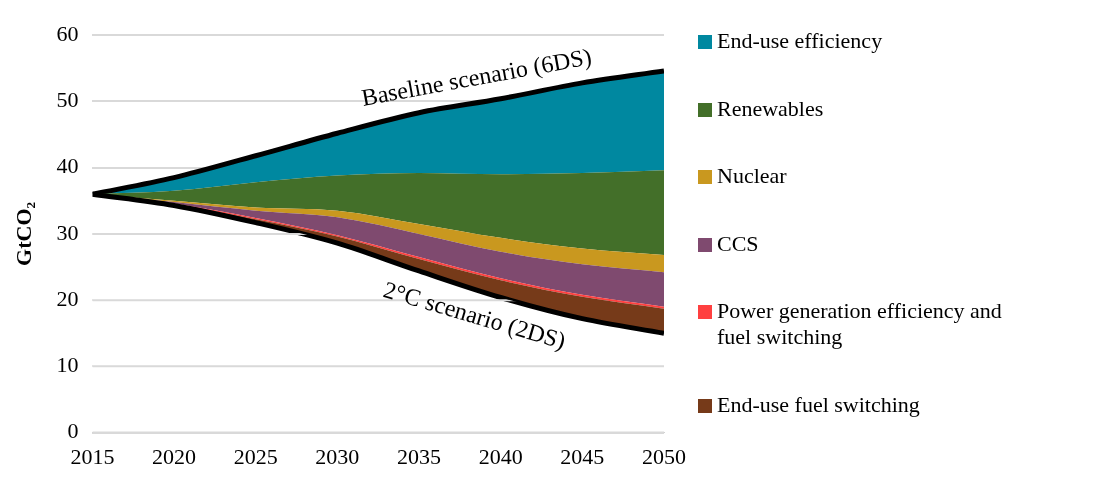 The height and width of the screenshot is (493, 1119). What do you see at coordinates (67, 298) in the screenshot?
I see `y-tick-label: 20` at bounding box center [67, 298].